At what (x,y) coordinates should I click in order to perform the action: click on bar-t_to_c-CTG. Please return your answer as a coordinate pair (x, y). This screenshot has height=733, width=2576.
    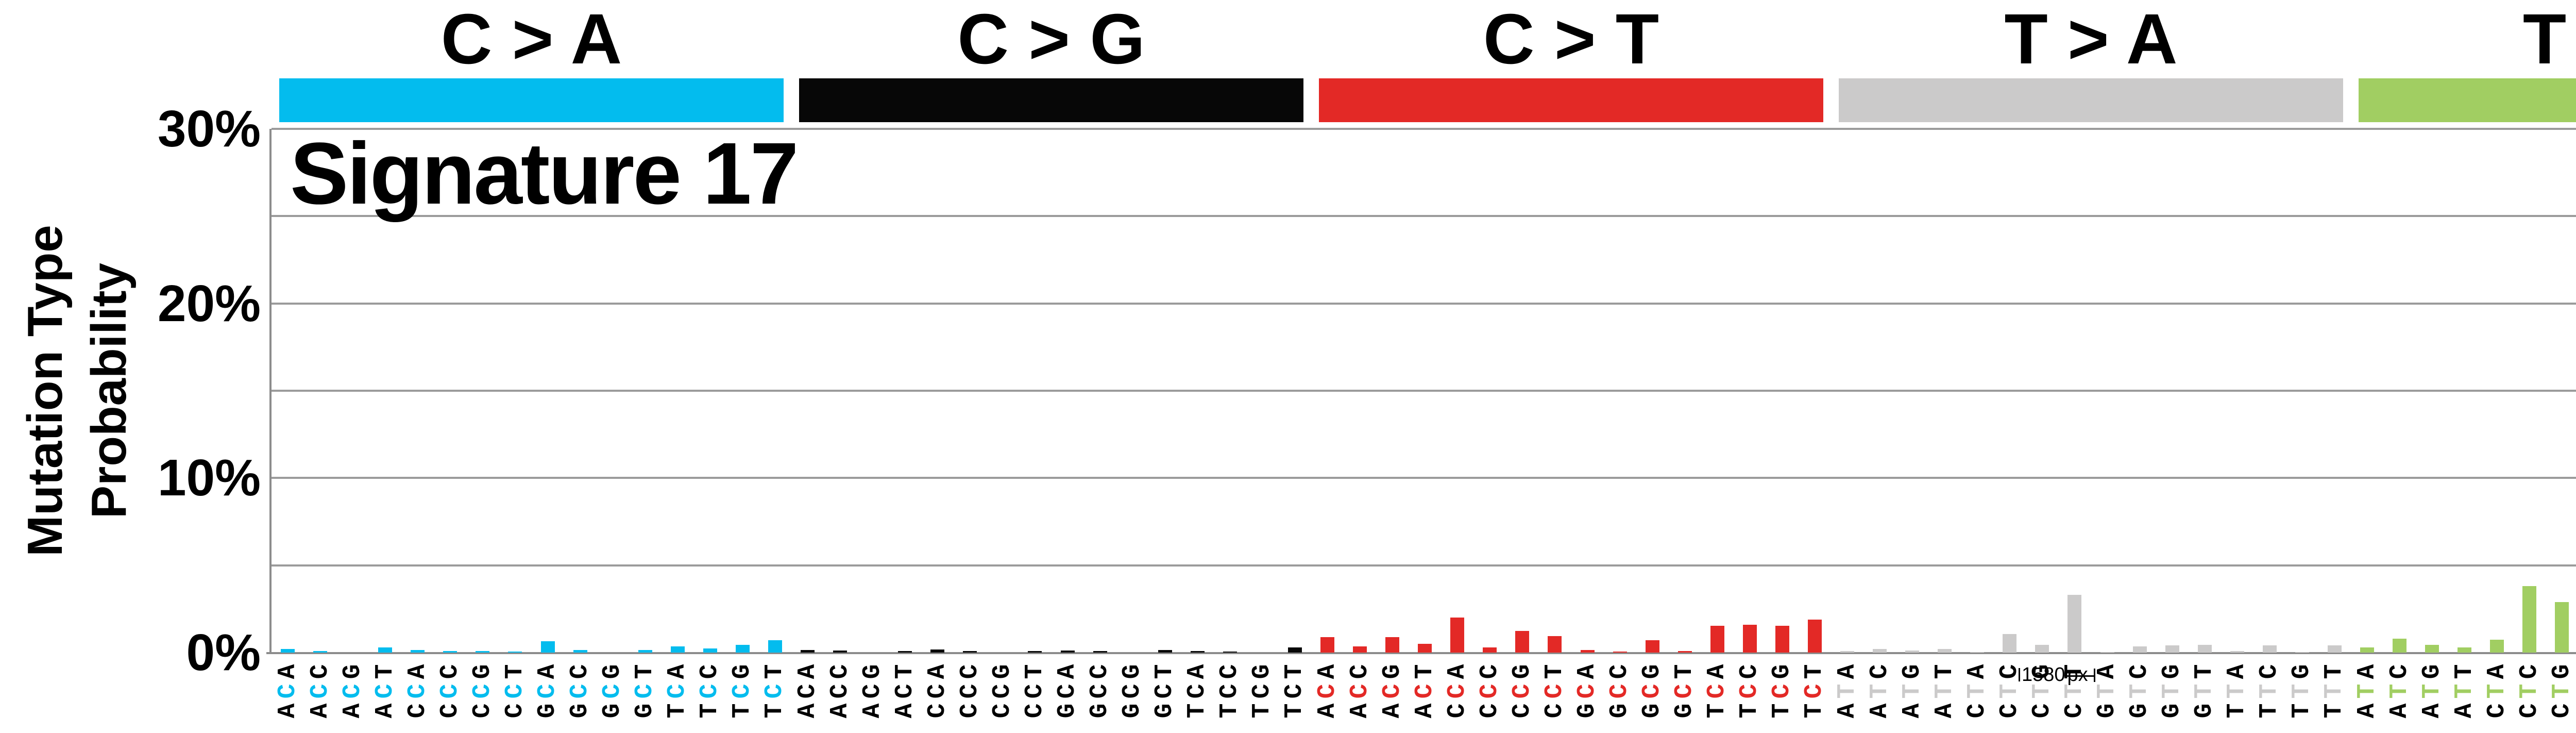
    Looking at the image, I should click on (2562, 627).